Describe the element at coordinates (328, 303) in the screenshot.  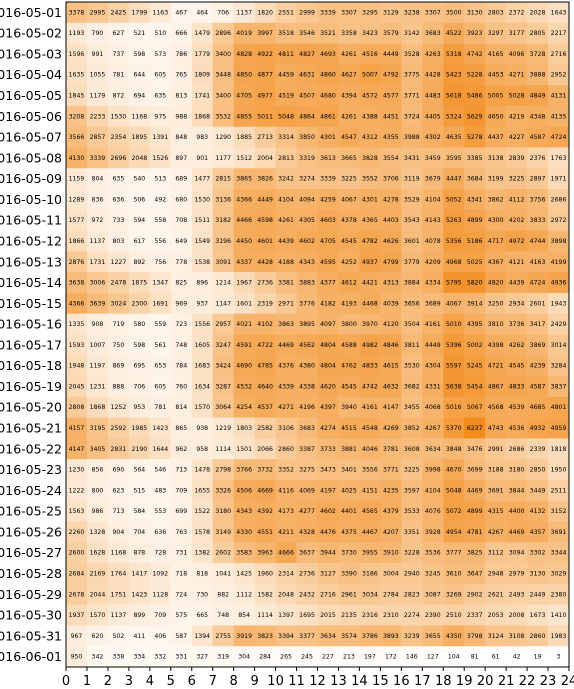
I see `cell-value-label: 4182` at that location.